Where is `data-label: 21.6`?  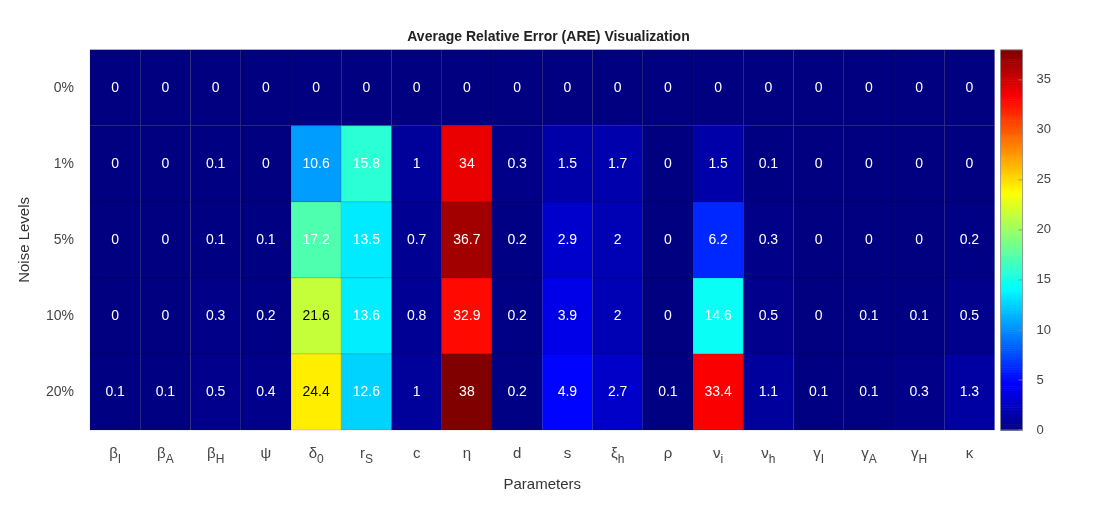 data-label: 21.6 is located at coordinates (316, 314).